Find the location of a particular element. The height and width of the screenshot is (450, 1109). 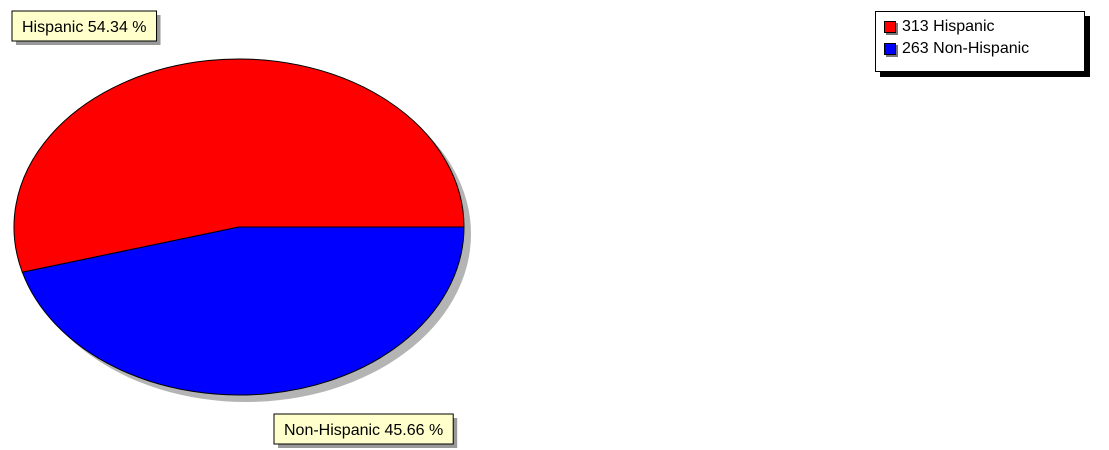

legend-swatch-hispanic is located at coordinates (890, 27).